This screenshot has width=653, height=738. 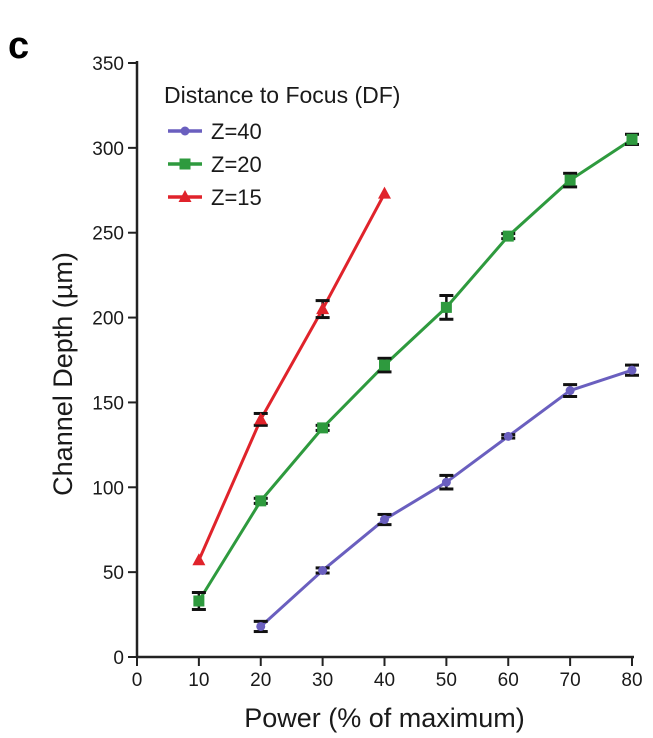 I want to click on x-tick-label: 50, so click(x=446, y=680).